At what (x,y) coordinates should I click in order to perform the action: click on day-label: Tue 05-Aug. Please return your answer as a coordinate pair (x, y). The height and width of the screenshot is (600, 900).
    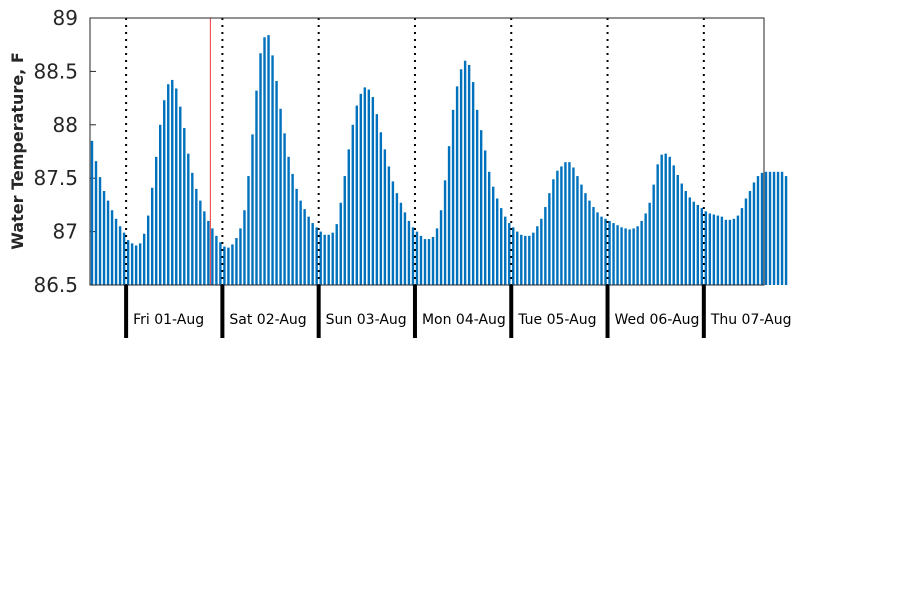
    Looking at the image, I should click on (556, 320).